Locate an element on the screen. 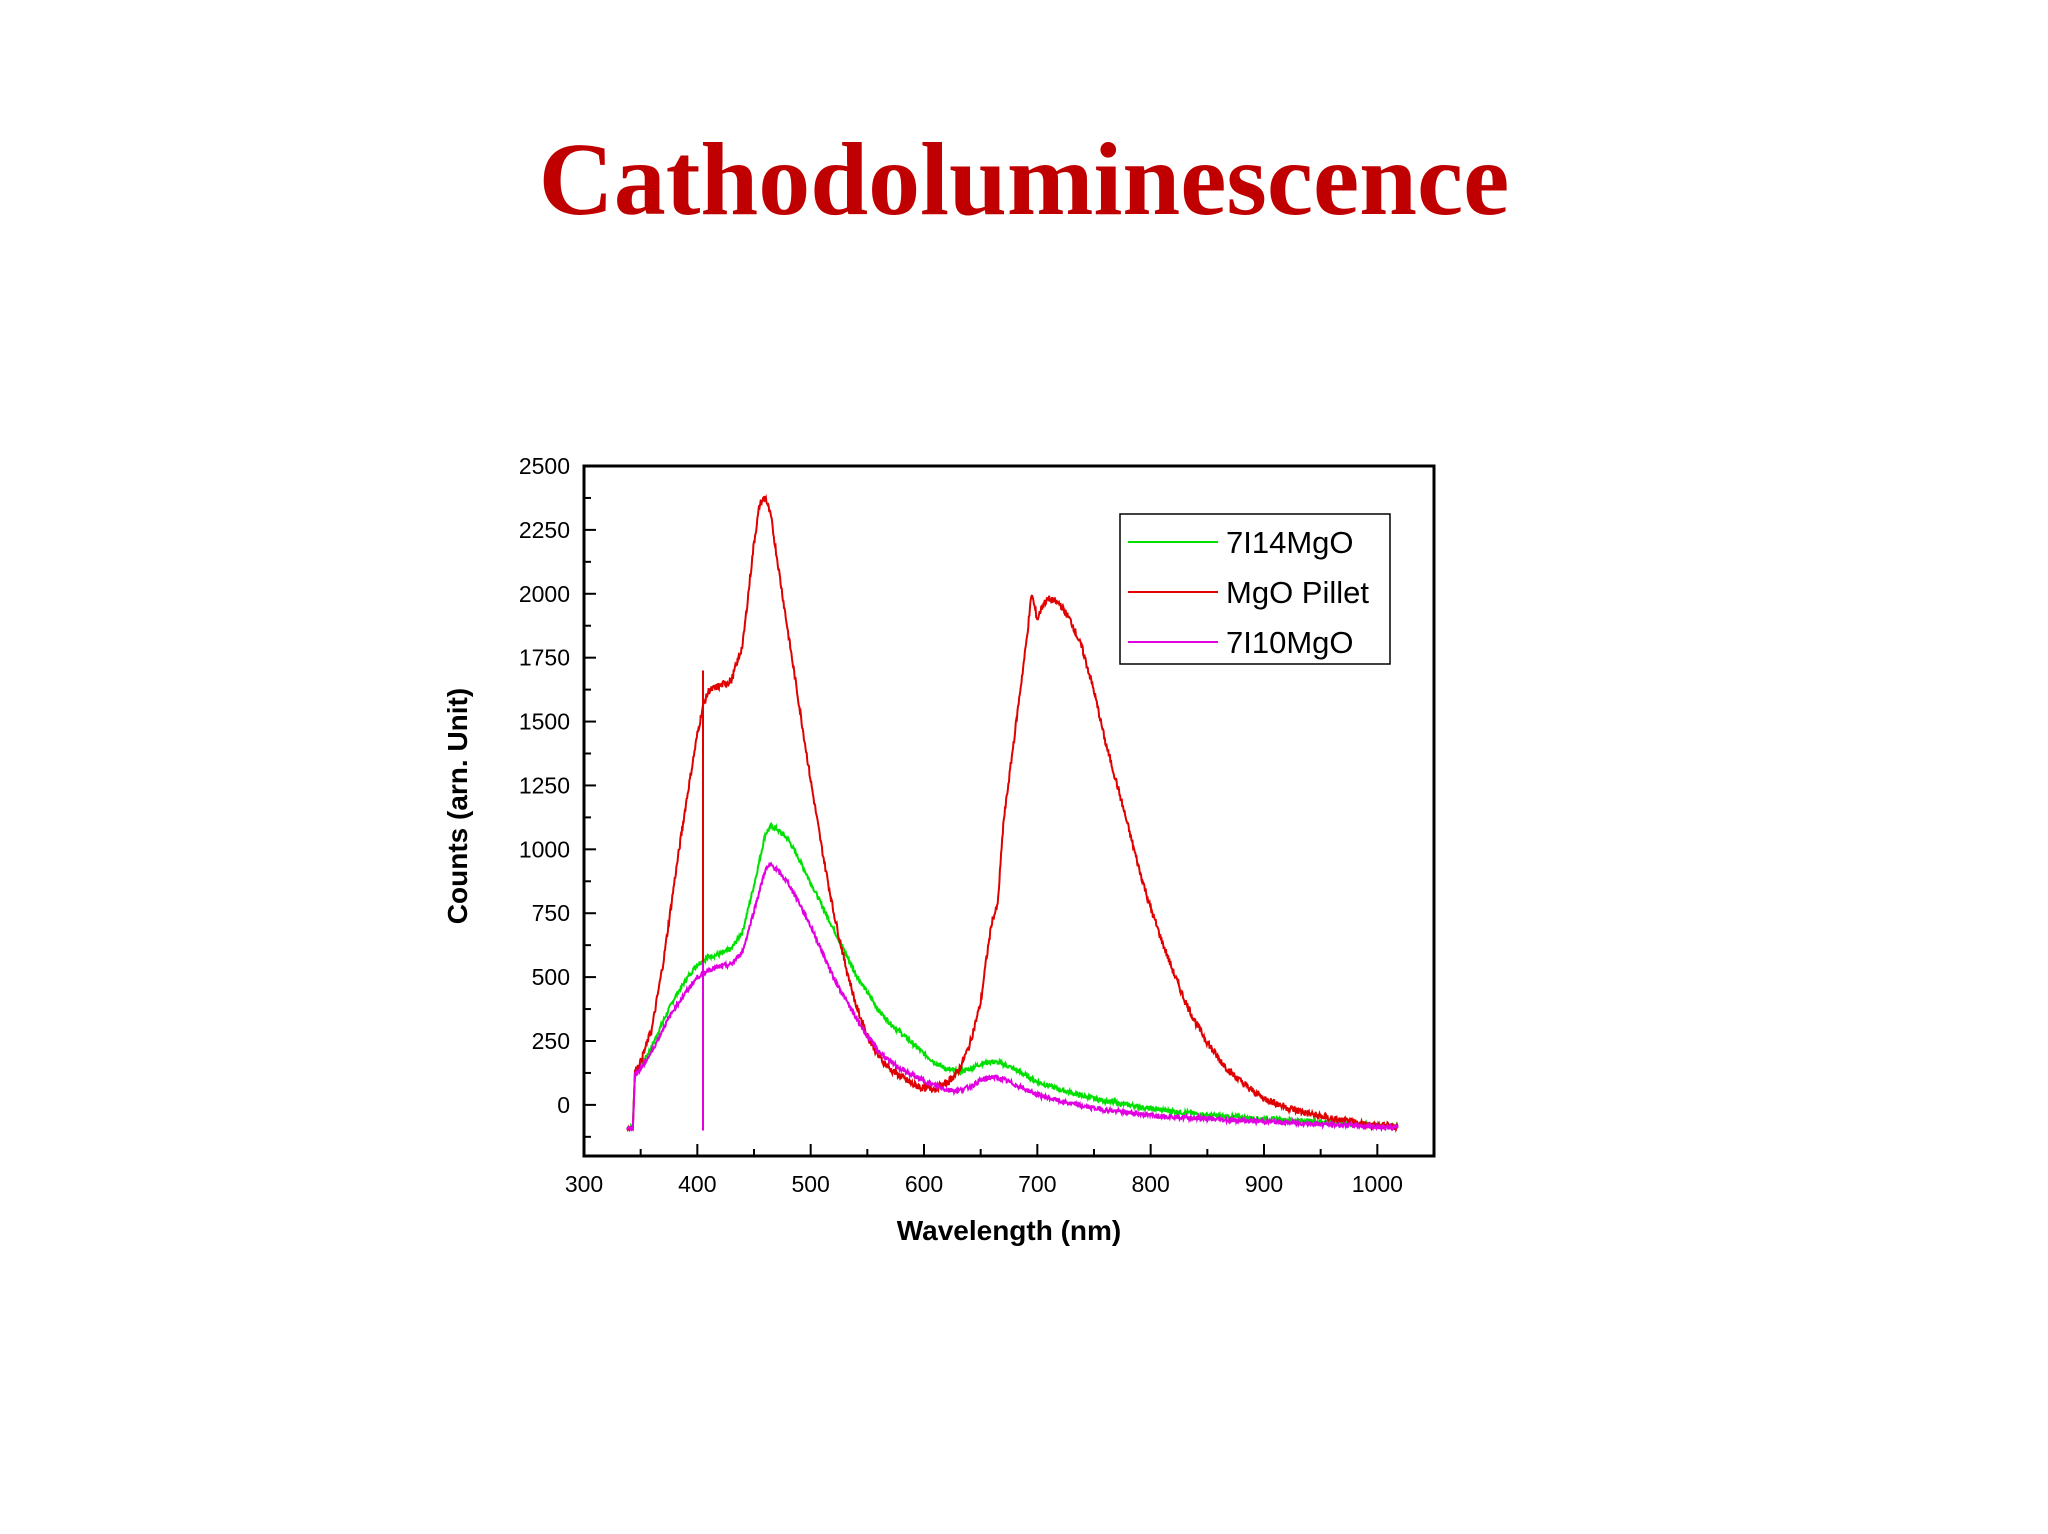 The image size is (2048, 1534). x-tick-label: 600 is located at coordinates (924, 1184).